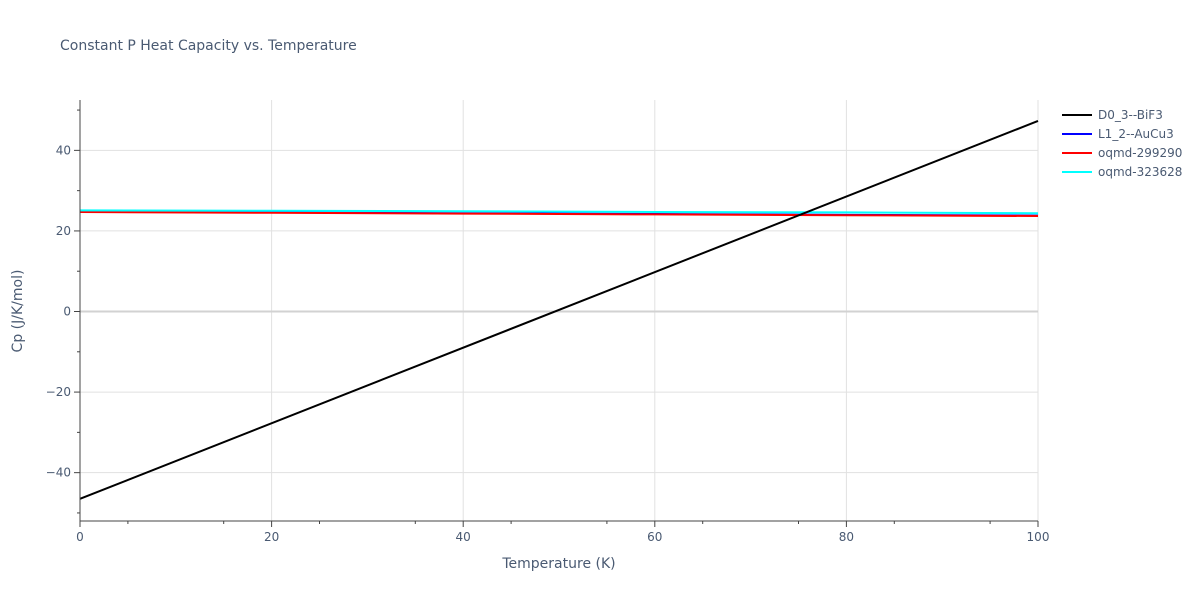 The width and height of the screenshot is (1200, 600). What do you see at coordinates (654, 537) in the screenshot?
I see `x-tick-label: 60` at bounding box center [654, 537].